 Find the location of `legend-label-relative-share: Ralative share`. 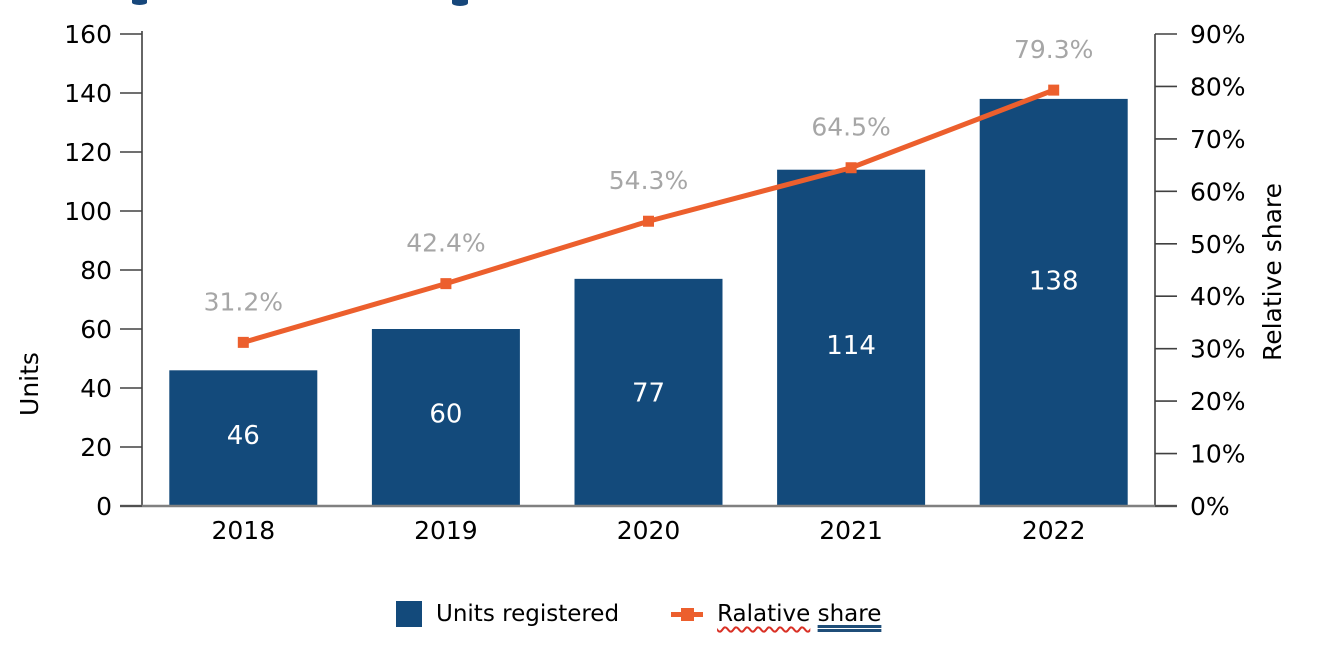

legend-label-relative-share: Ralative share is located at coordinates (799, 614).